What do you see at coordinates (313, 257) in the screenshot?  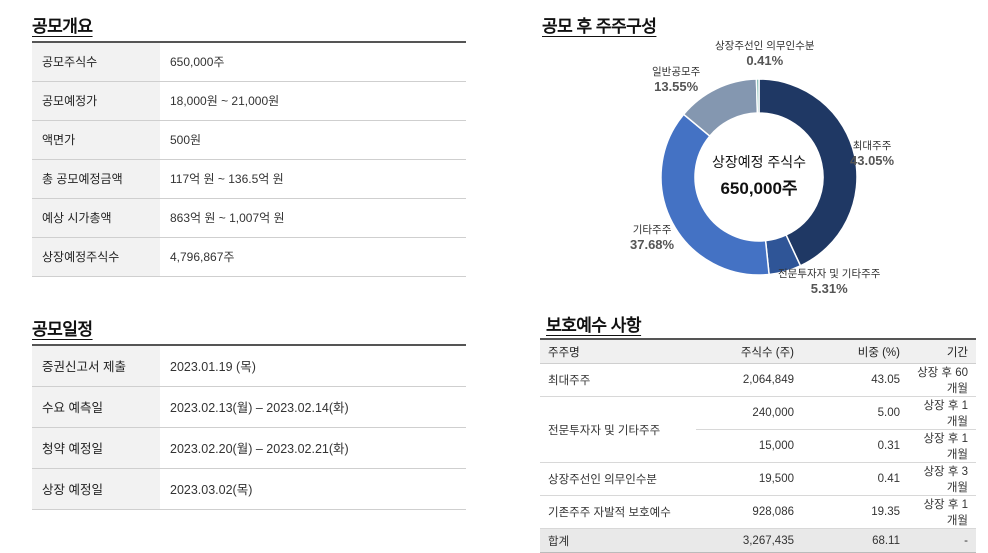 I see `row-value: 4,796,867주` at bounding box center [313, 257].